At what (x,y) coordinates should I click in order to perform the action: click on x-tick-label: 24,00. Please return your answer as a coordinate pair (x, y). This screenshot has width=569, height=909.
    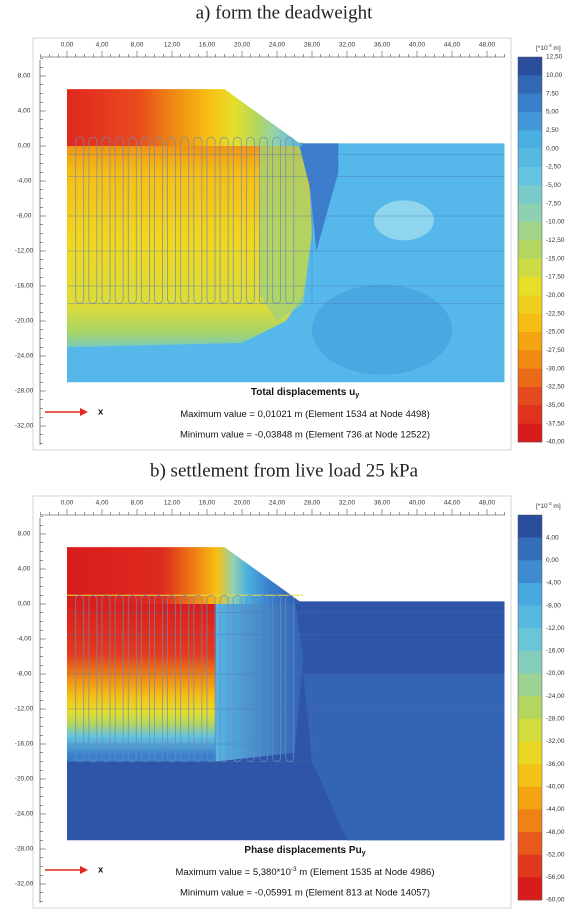
    Looking at the image, I should click on (277, 503).